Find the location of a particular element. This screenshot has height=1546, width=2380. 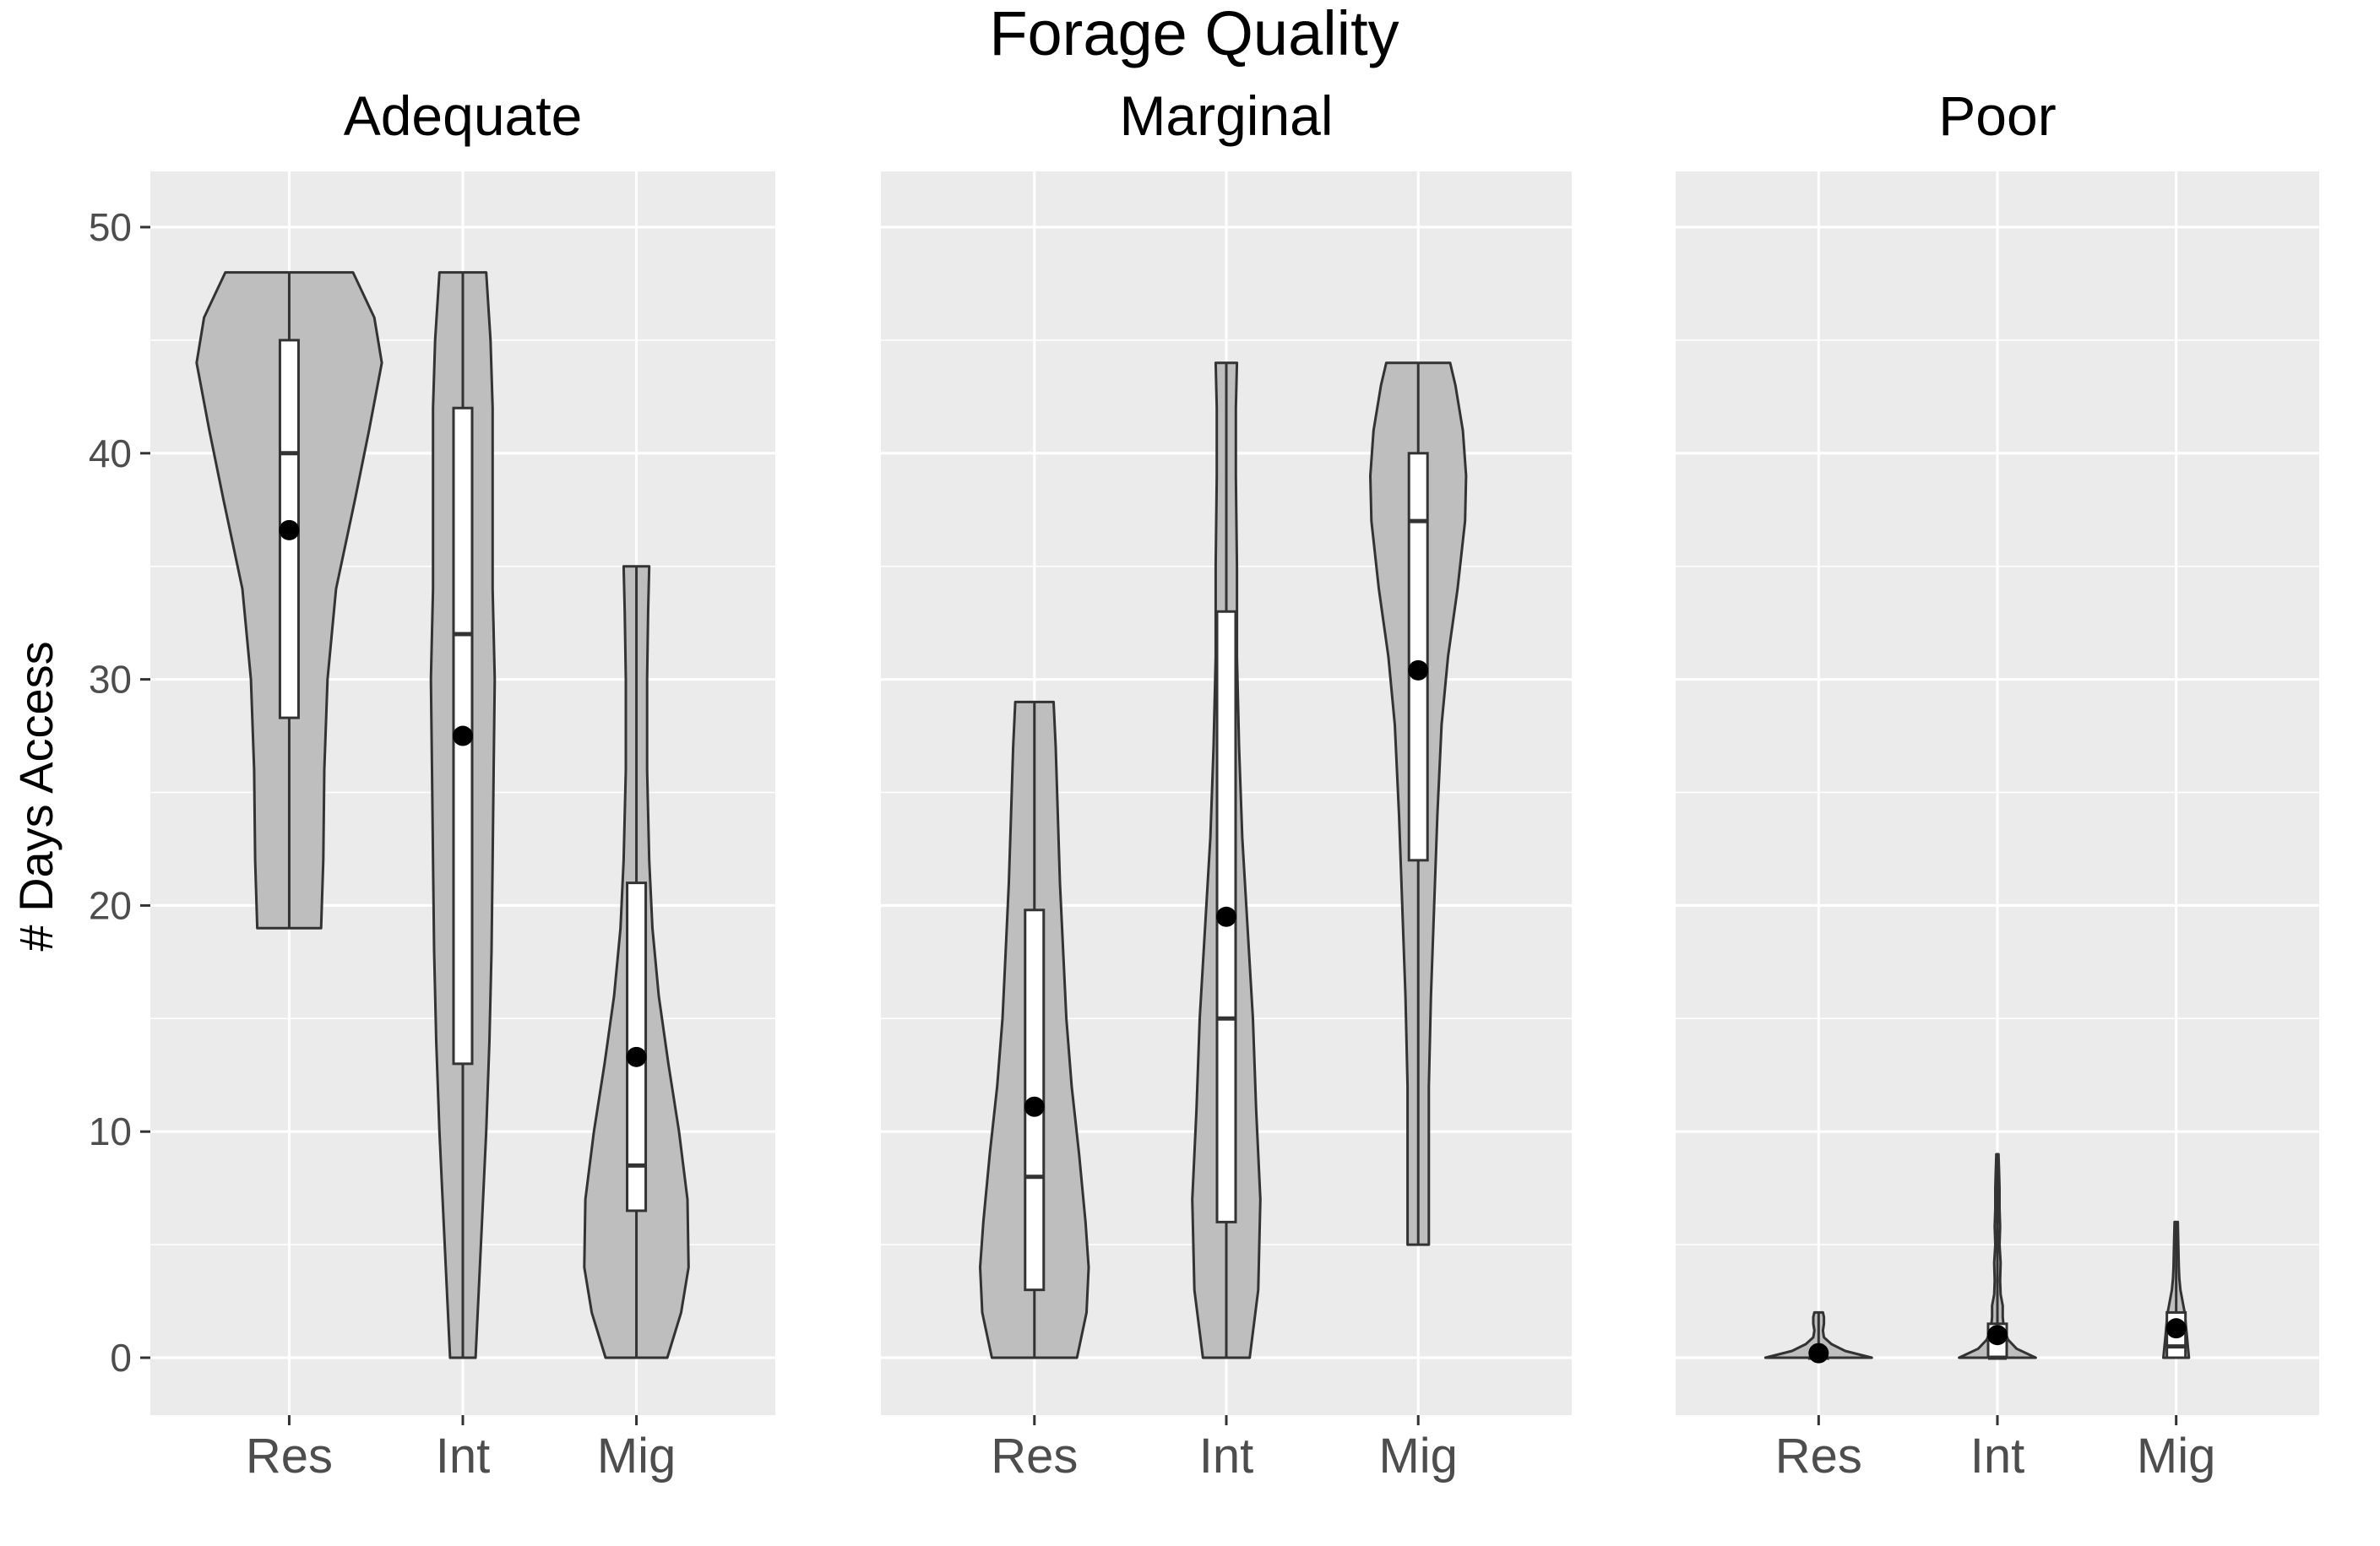

facet-label-adequate: Adequate is located at coordinates (463, 115).